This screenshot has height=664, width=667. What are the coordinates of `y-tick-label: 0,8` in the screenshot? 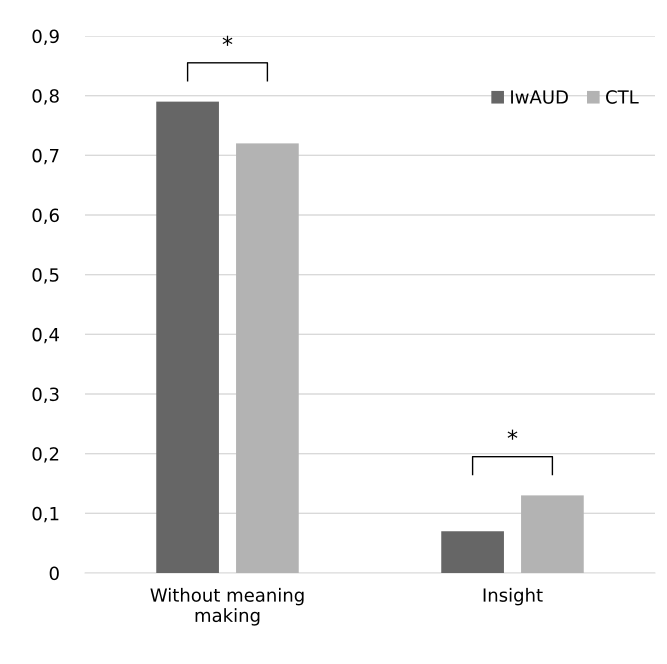 It's located at (45, 97).